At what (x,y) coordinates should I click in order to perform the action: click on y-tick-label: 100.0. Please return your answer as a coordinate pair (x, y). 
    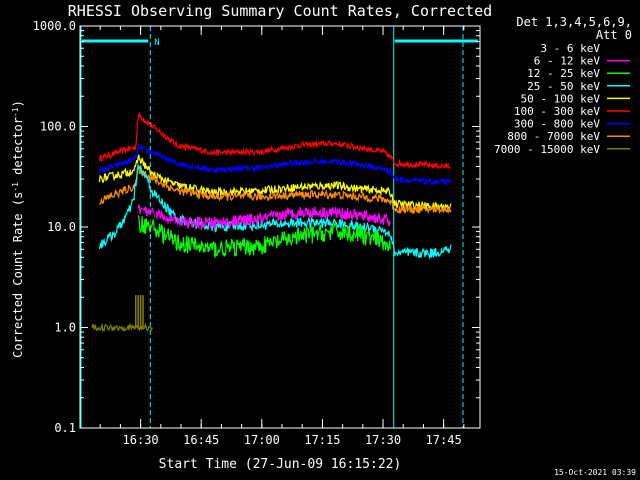
    Looking at the image, I should click on (58, 127).